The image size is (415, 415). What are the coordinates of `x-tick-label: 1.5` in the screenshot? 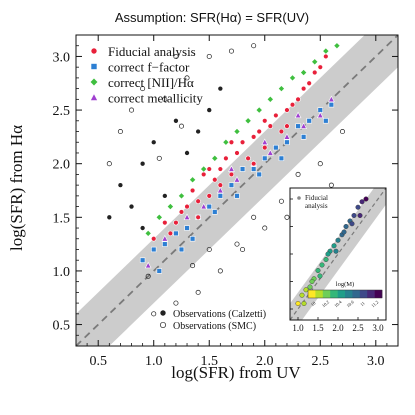 It's located at (209, 361).